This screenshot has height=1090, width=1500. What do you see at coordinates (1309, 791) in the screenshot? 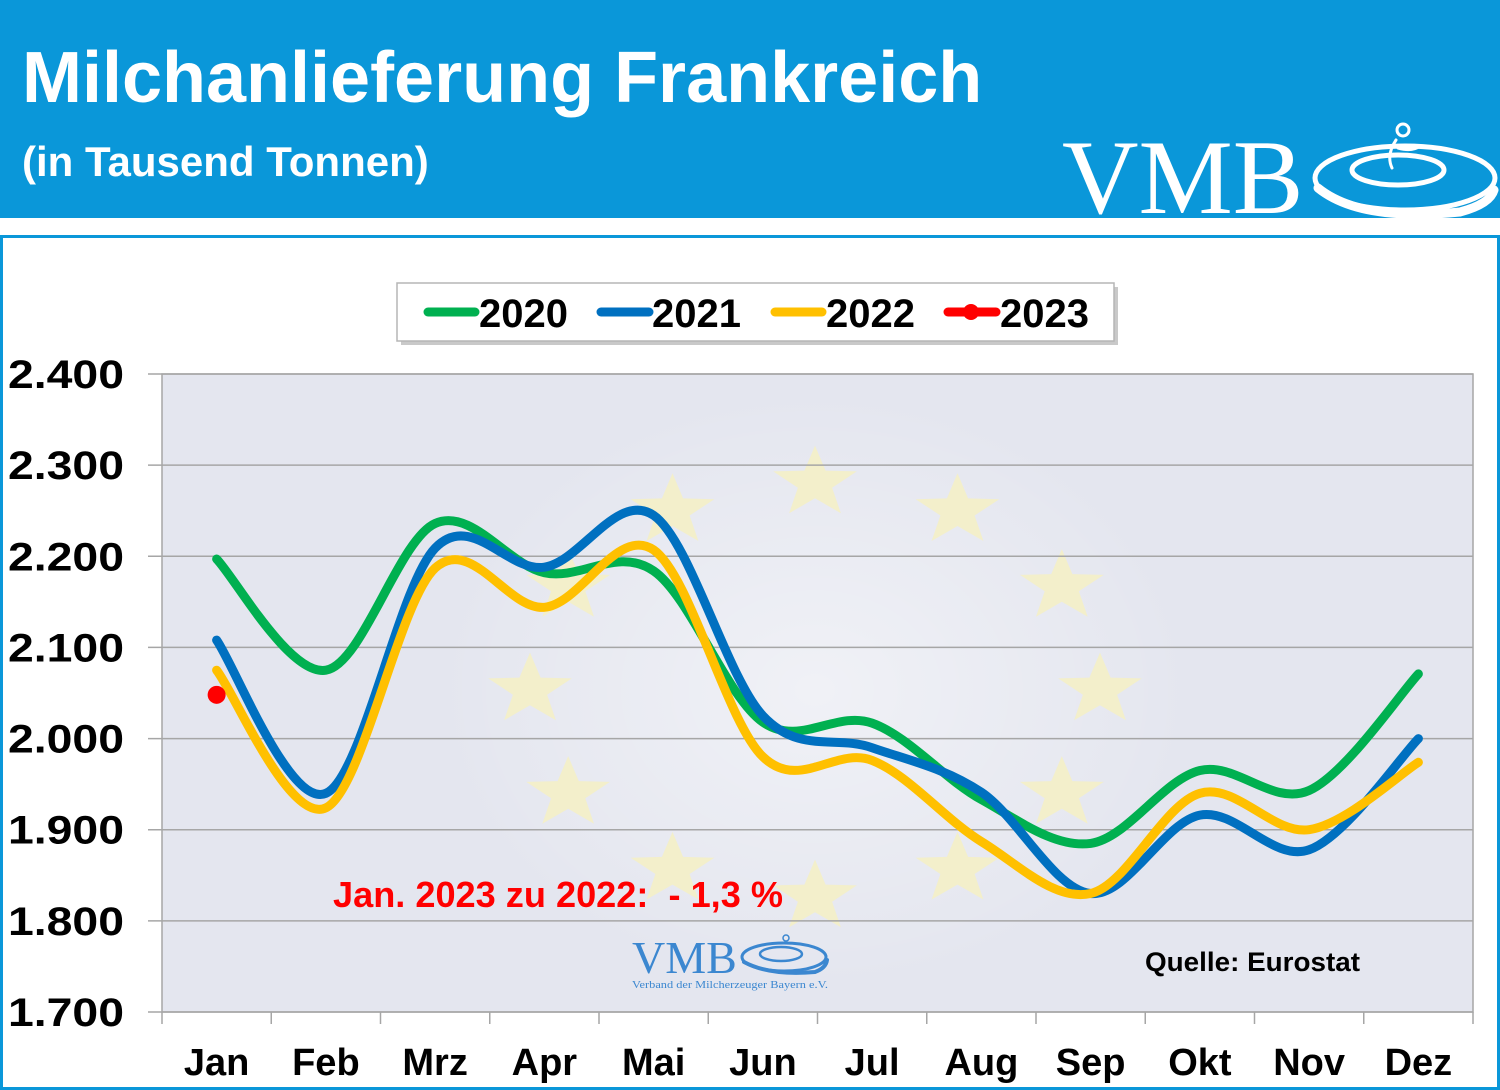
I see `data-point-2020-nov` at bounding box center [1309, 791].